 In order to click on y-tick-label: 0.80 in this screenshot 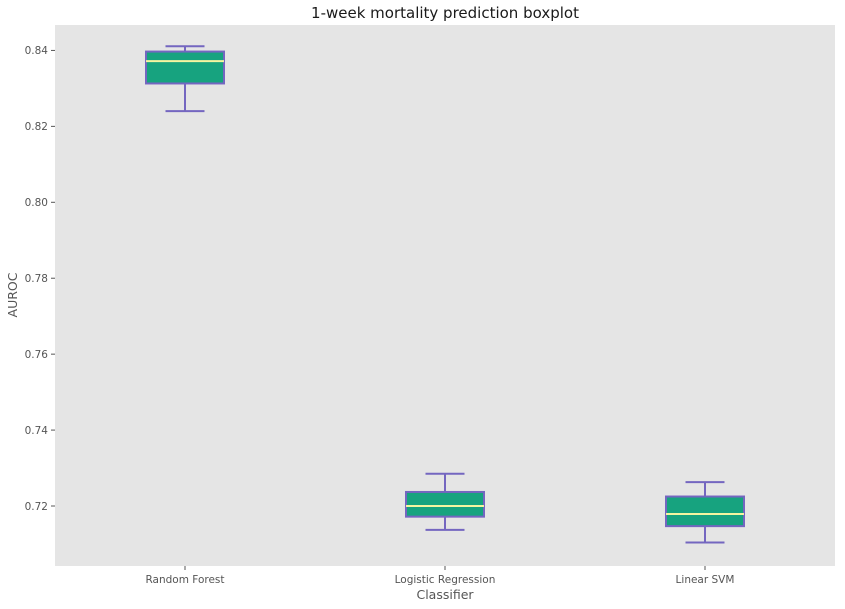, I will do `click(36, 203)`.